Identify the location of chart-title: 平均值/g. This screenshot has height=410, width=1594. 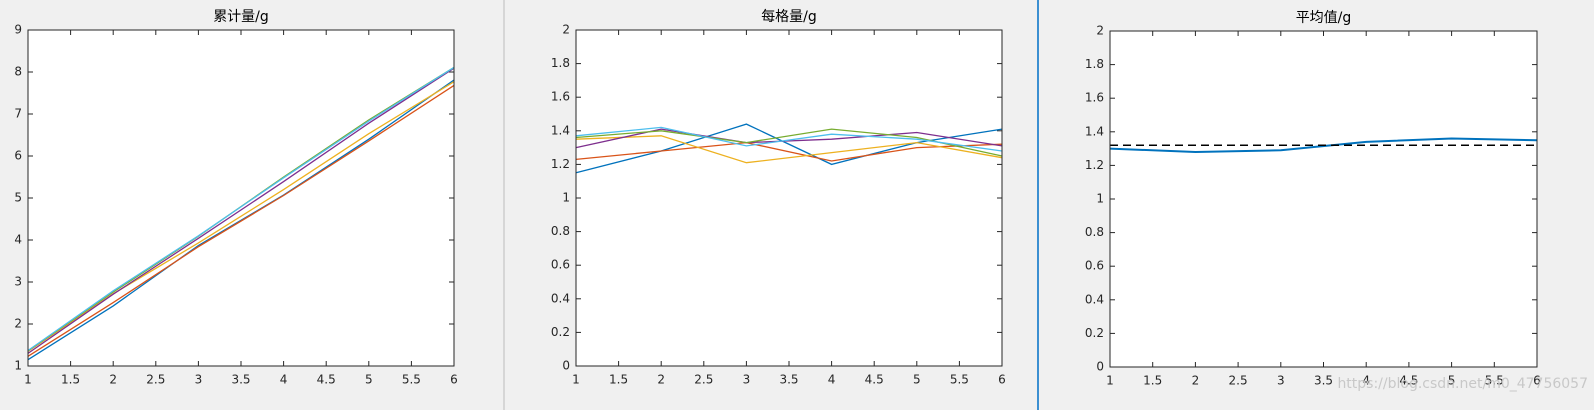
(1324, 18).